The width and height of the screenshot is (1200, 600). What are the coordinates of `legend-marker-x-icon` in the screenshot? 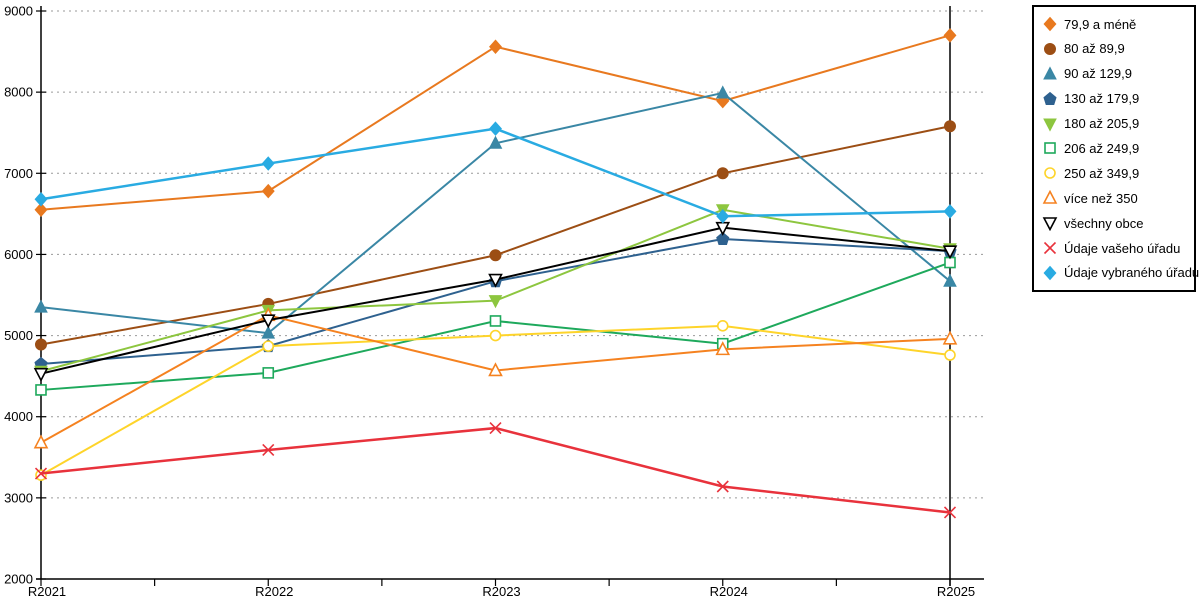 It's located at (1050, 248).